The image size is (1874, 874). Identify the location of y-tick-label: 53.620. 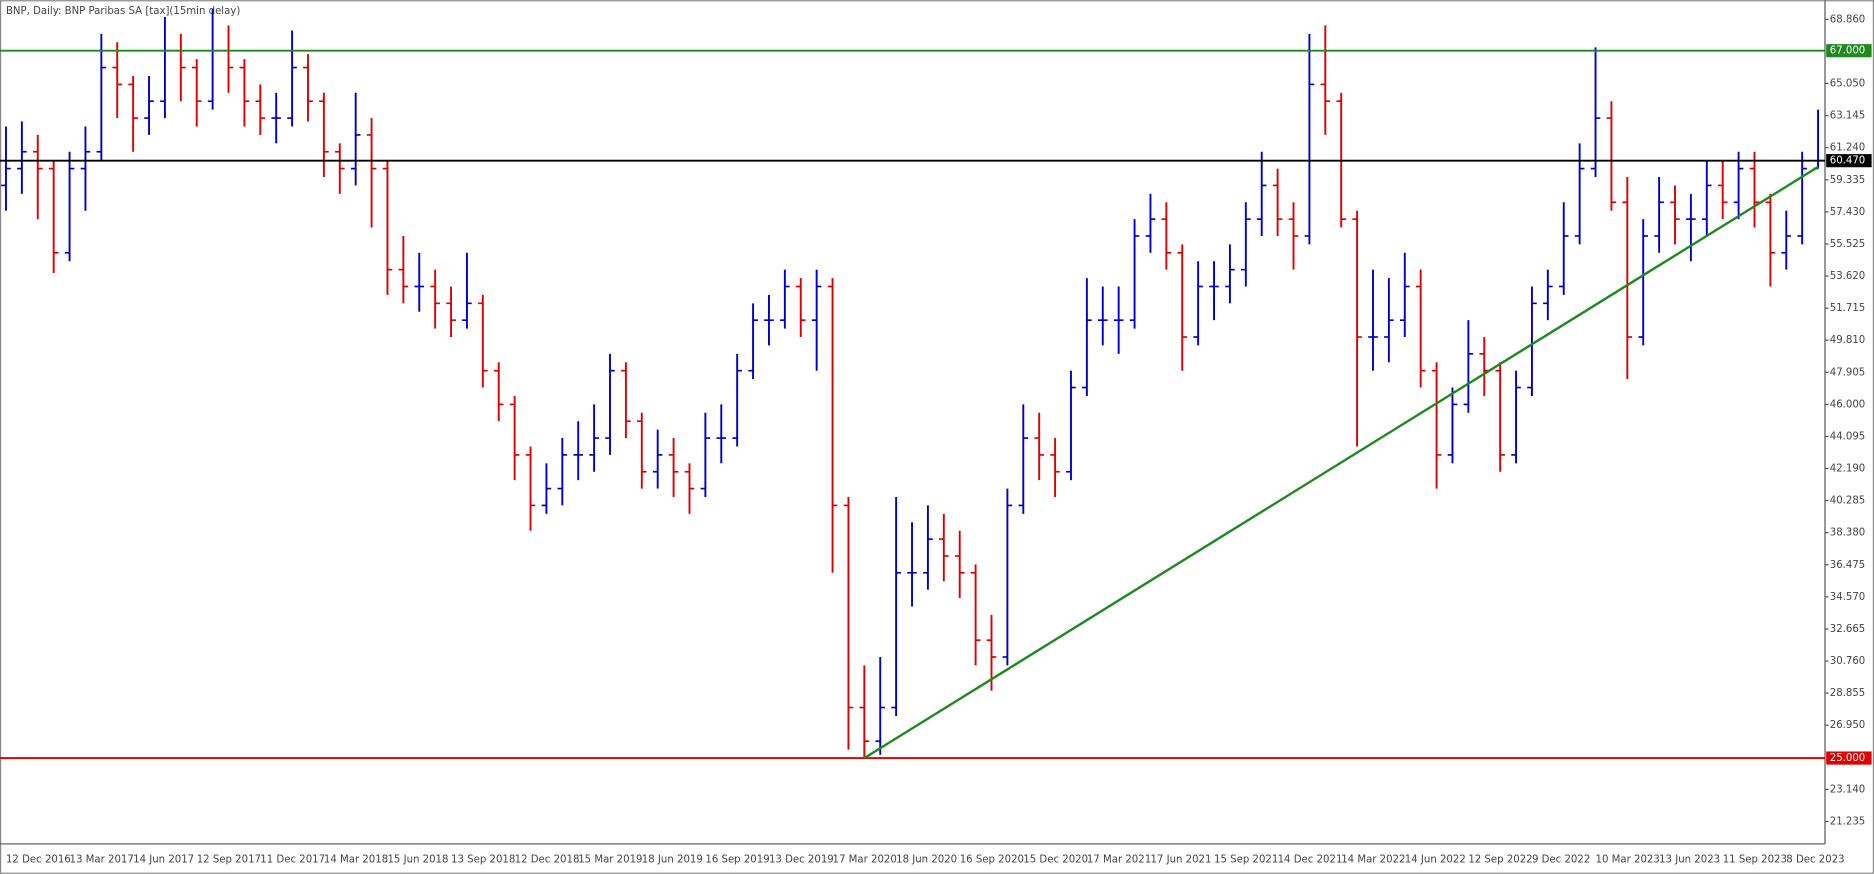
(1847, 276).